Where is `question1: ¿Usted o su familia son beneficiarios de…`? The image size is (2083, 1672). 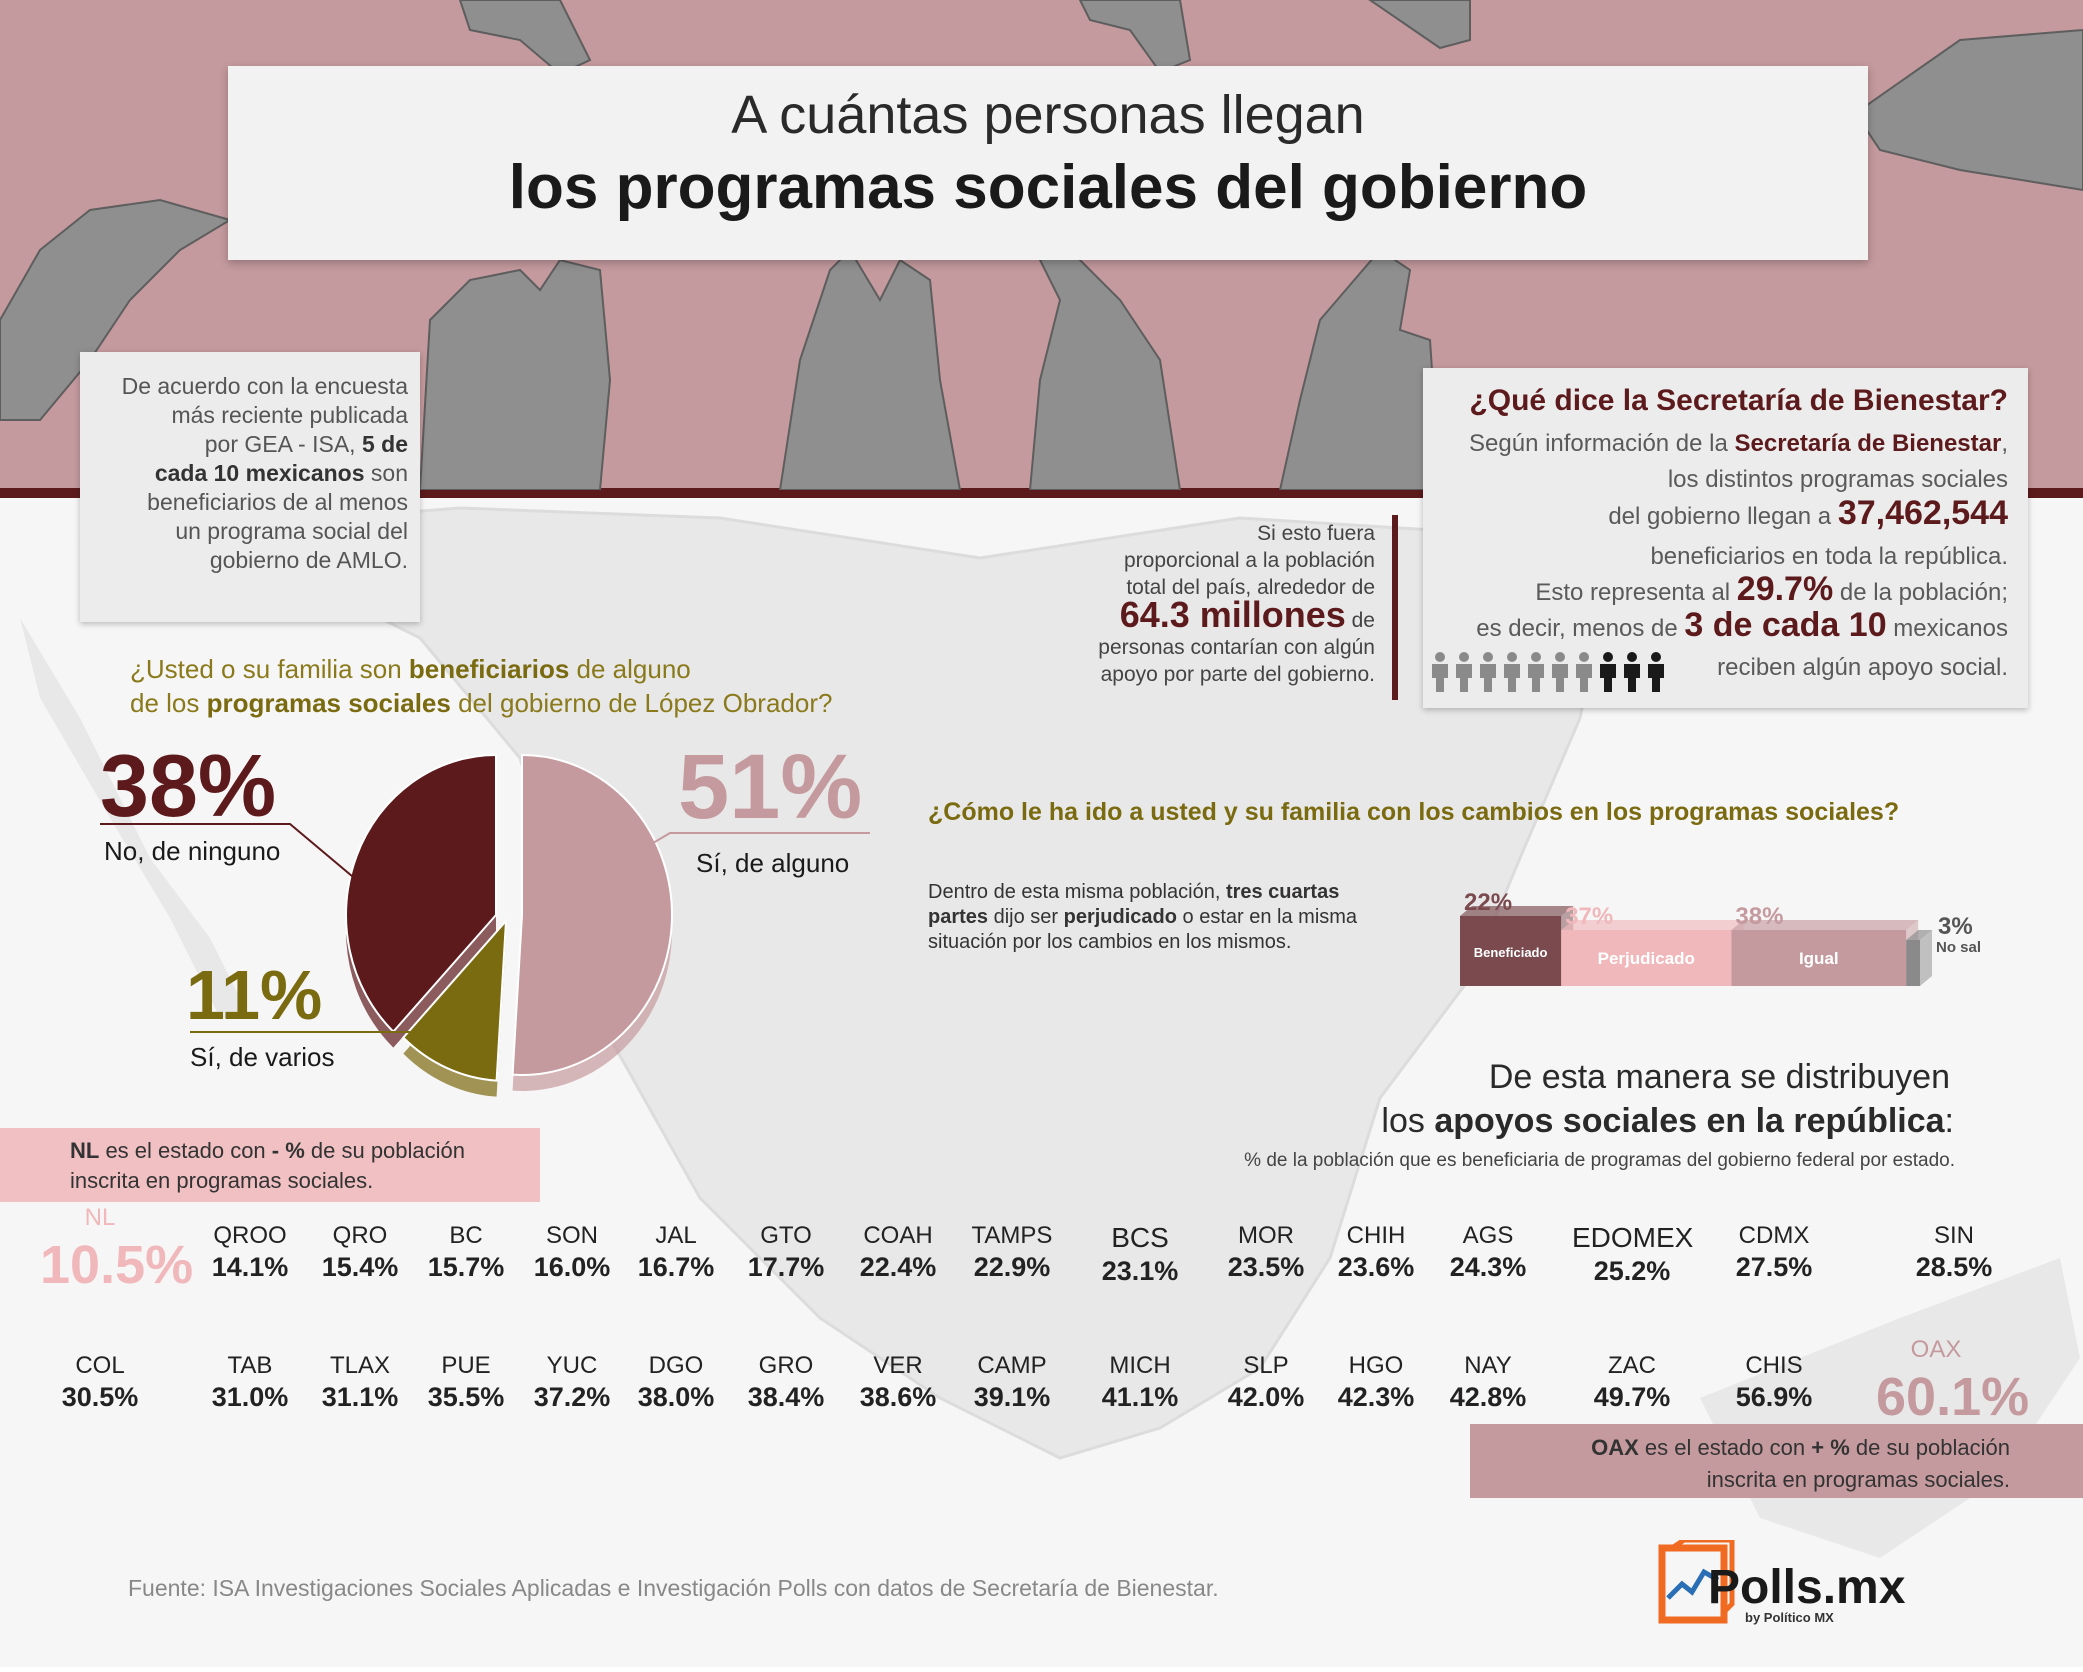 question1: ¿Usted o su familia son beneficiarios de… is located at coordinates (530, 686).